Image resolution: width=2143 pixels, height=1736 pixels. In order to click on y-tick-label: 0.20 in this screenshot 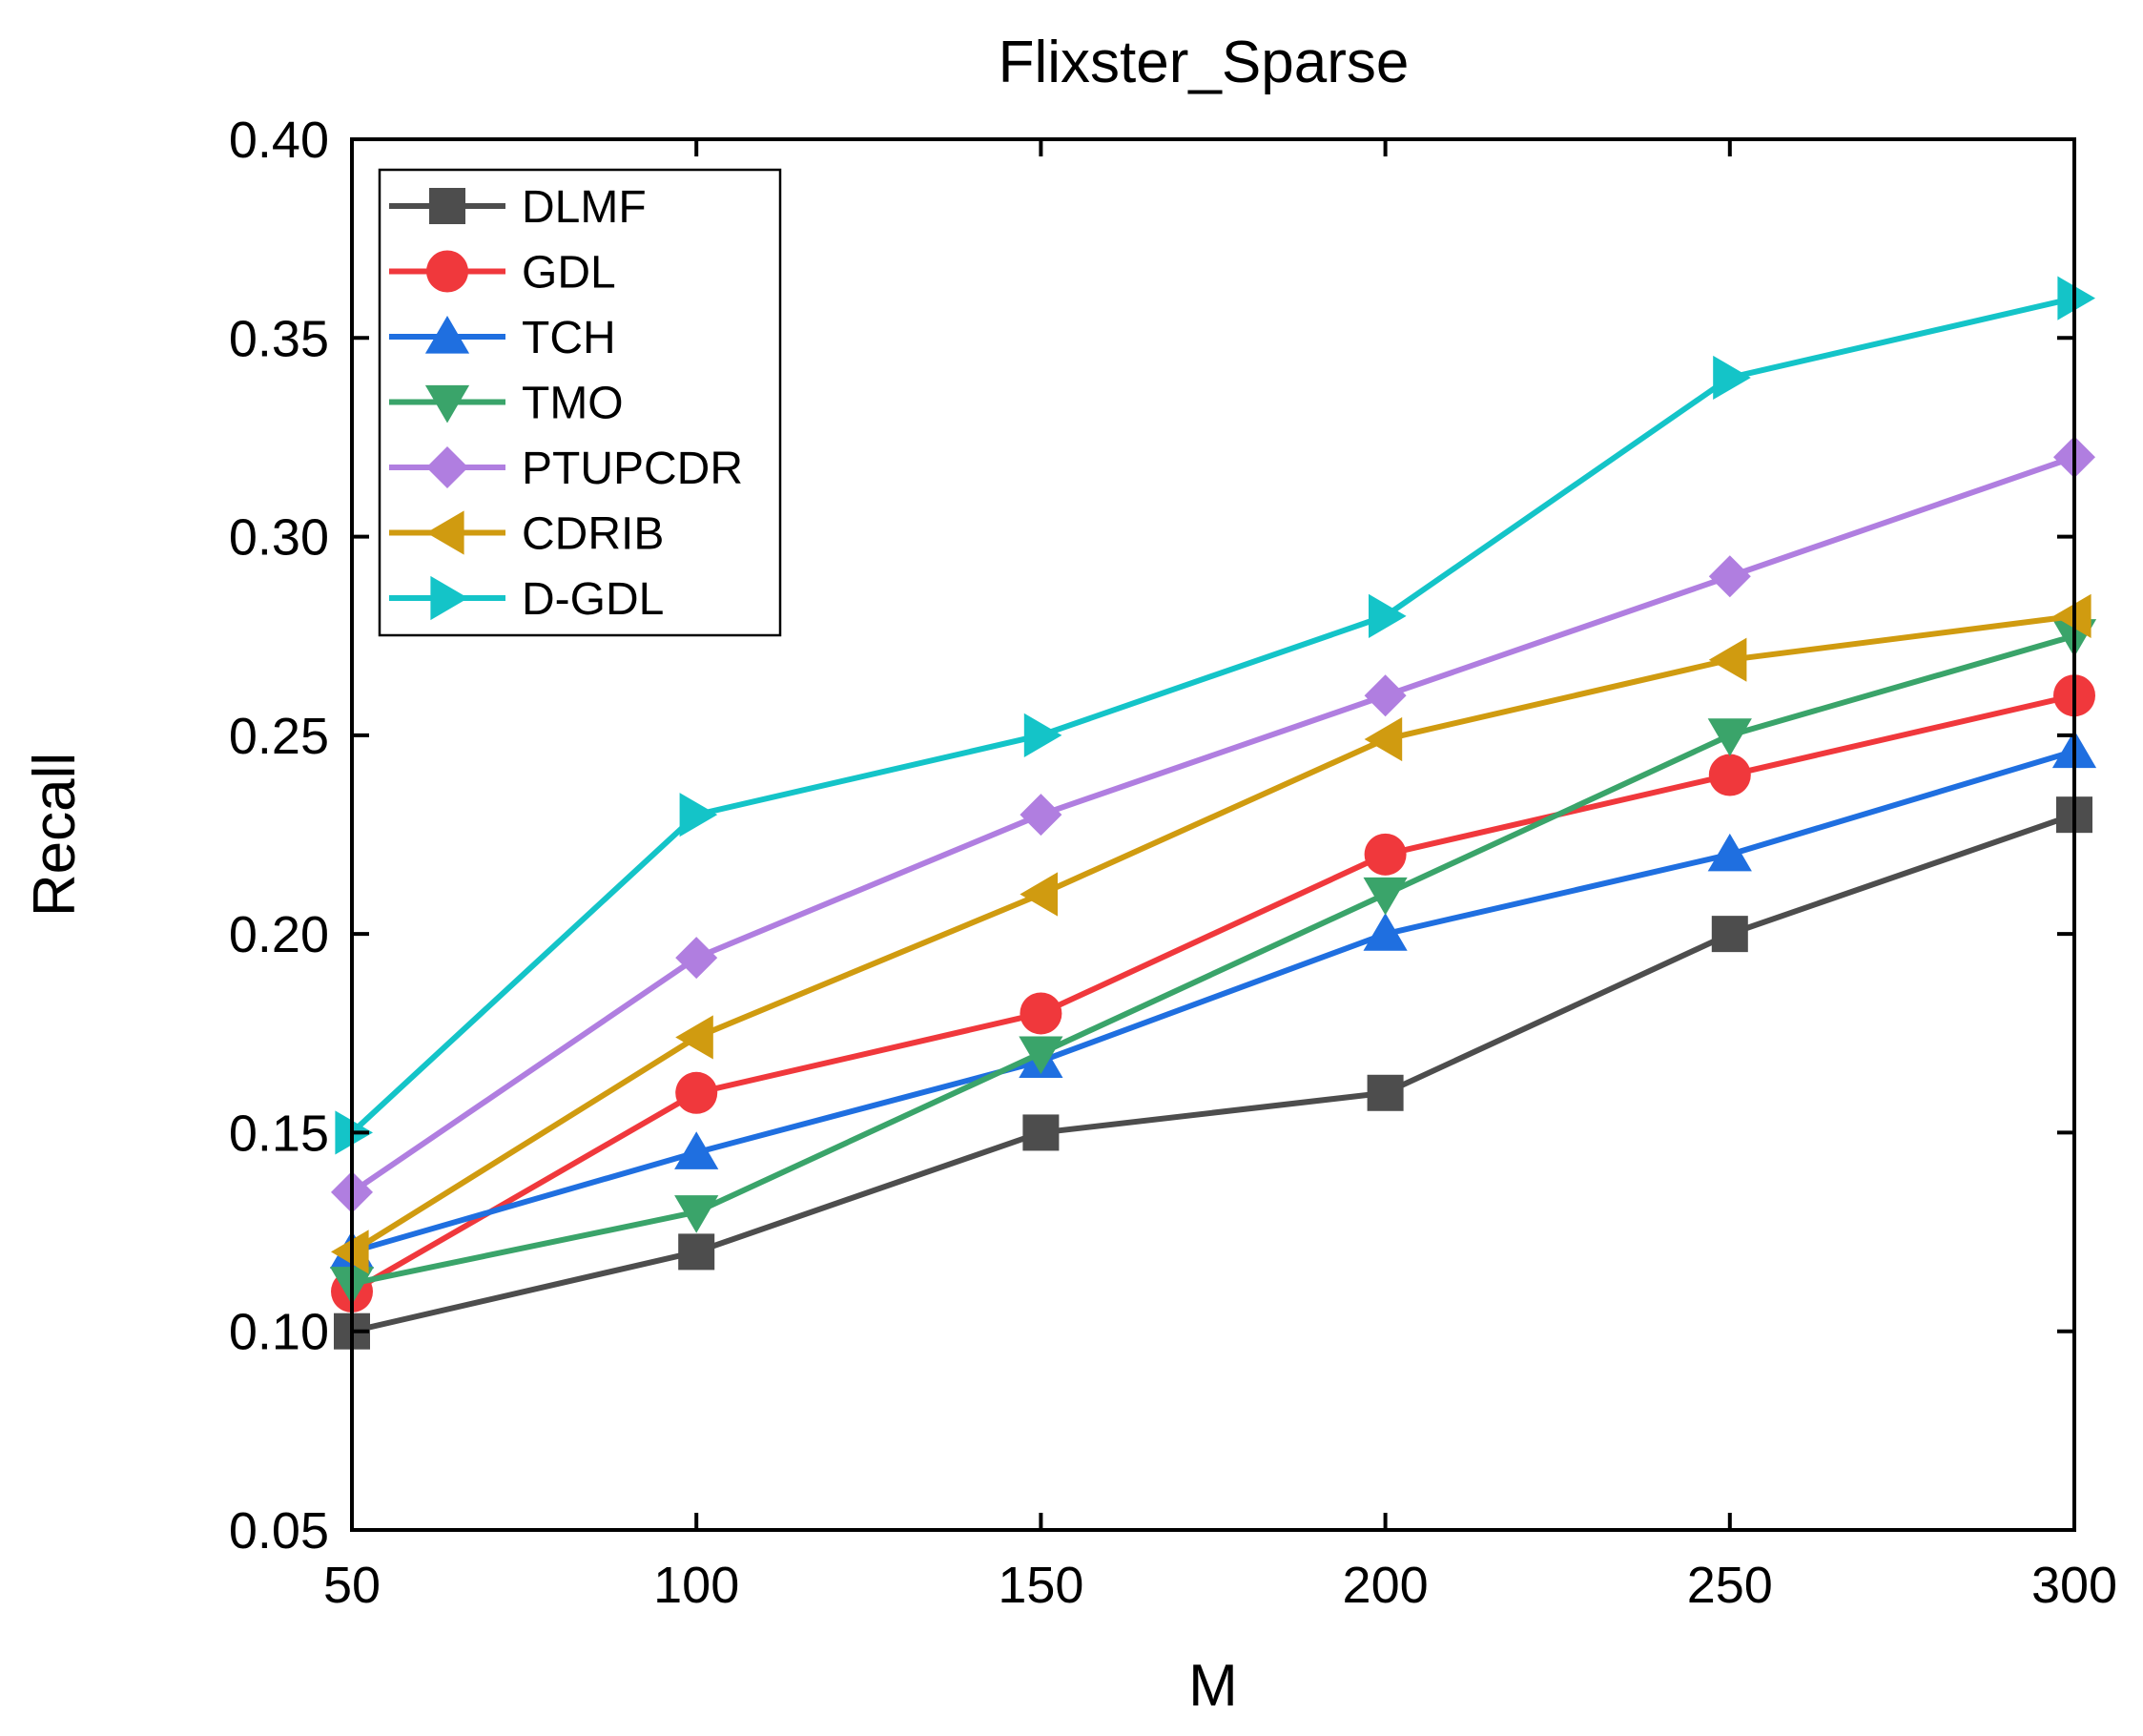, I will do `click(279, 934)`.